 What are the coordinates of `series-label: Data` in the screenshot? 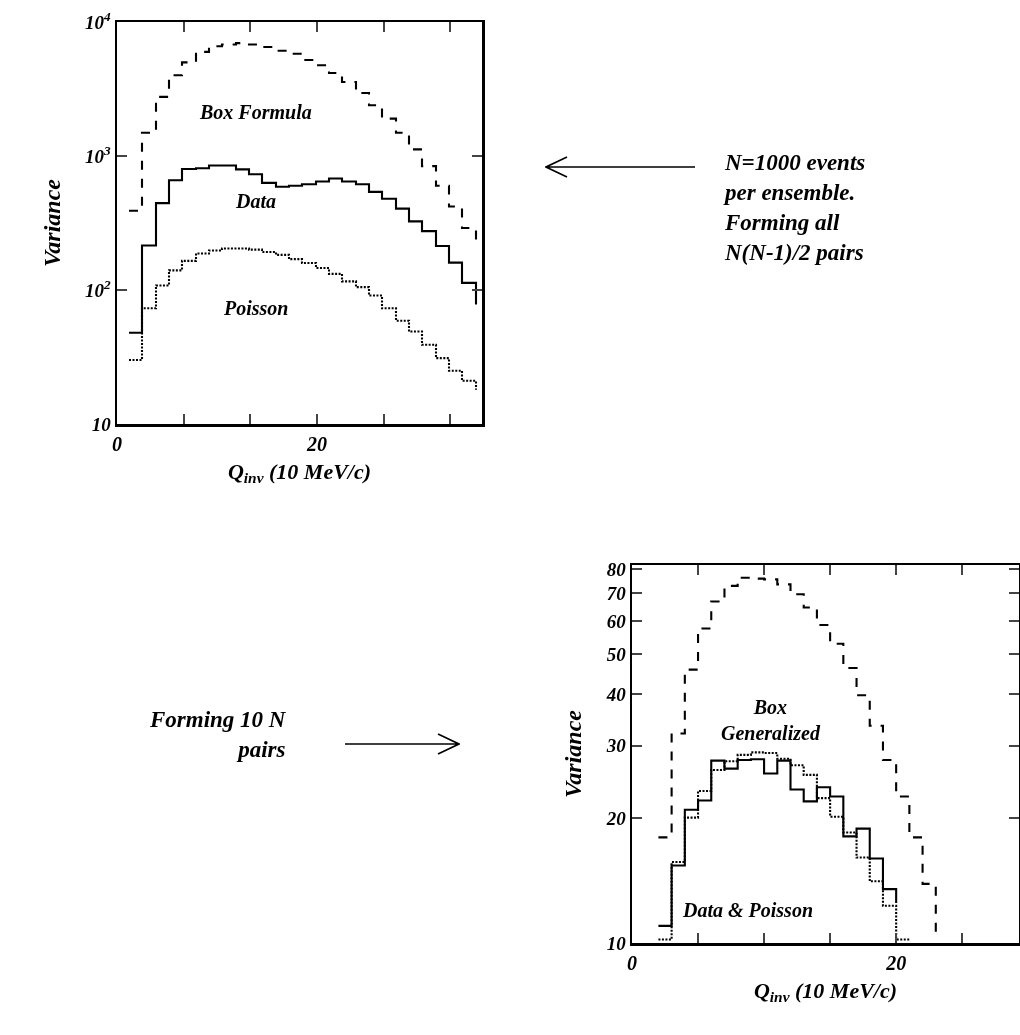 It's located at (255, 201).